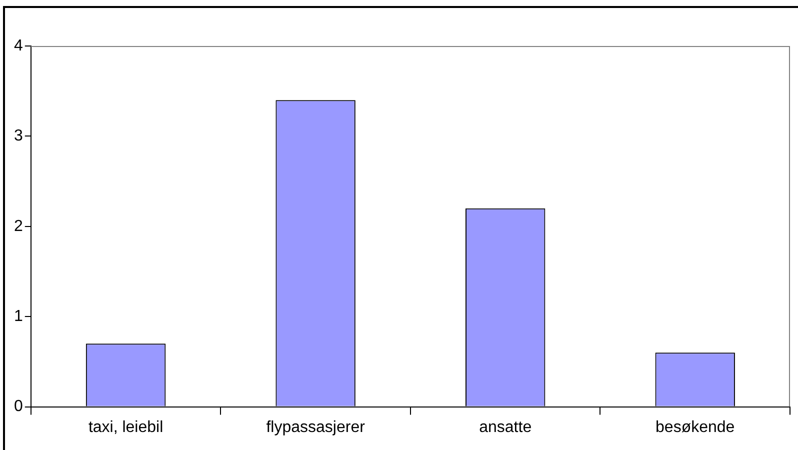 The height and width of the screenshot is (450, 798). What do you see at coordinates (505, 427) in the screenshot?
I see `x-tick-label: ansatte` at bounding box center [505, 427].